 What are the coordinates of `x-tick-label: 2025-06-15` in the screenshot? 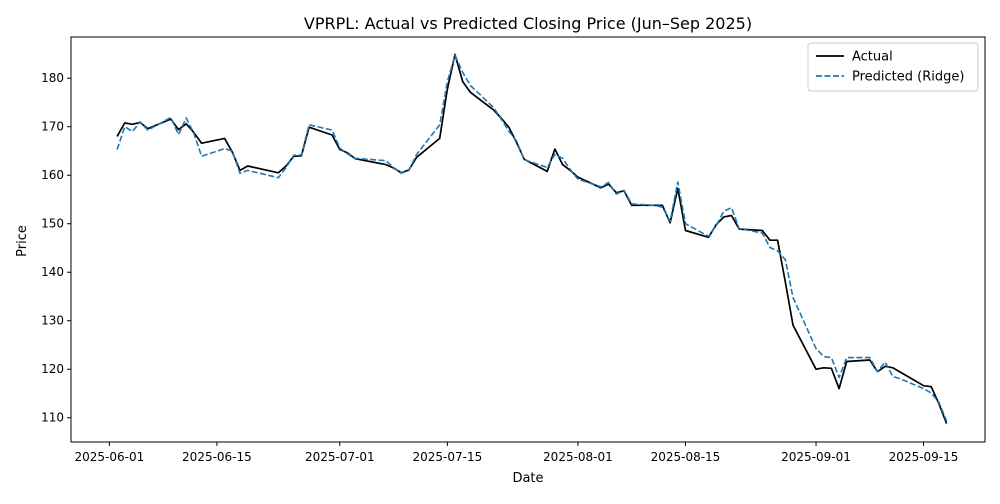 It's located at (217, 457).